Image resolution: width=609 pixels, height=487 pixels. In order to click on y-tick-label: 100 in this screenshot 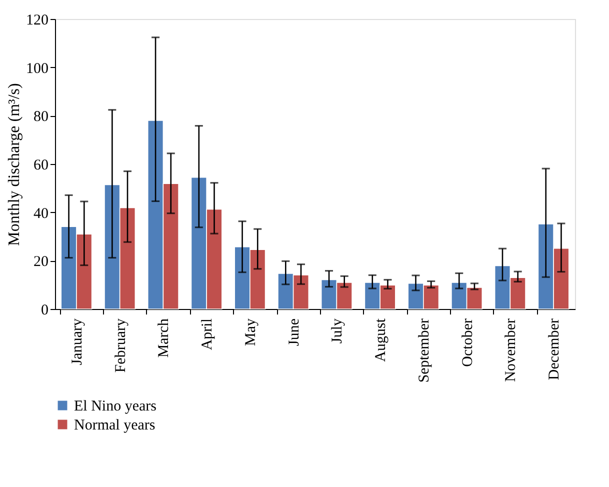, I will do `click(37, 68)`.